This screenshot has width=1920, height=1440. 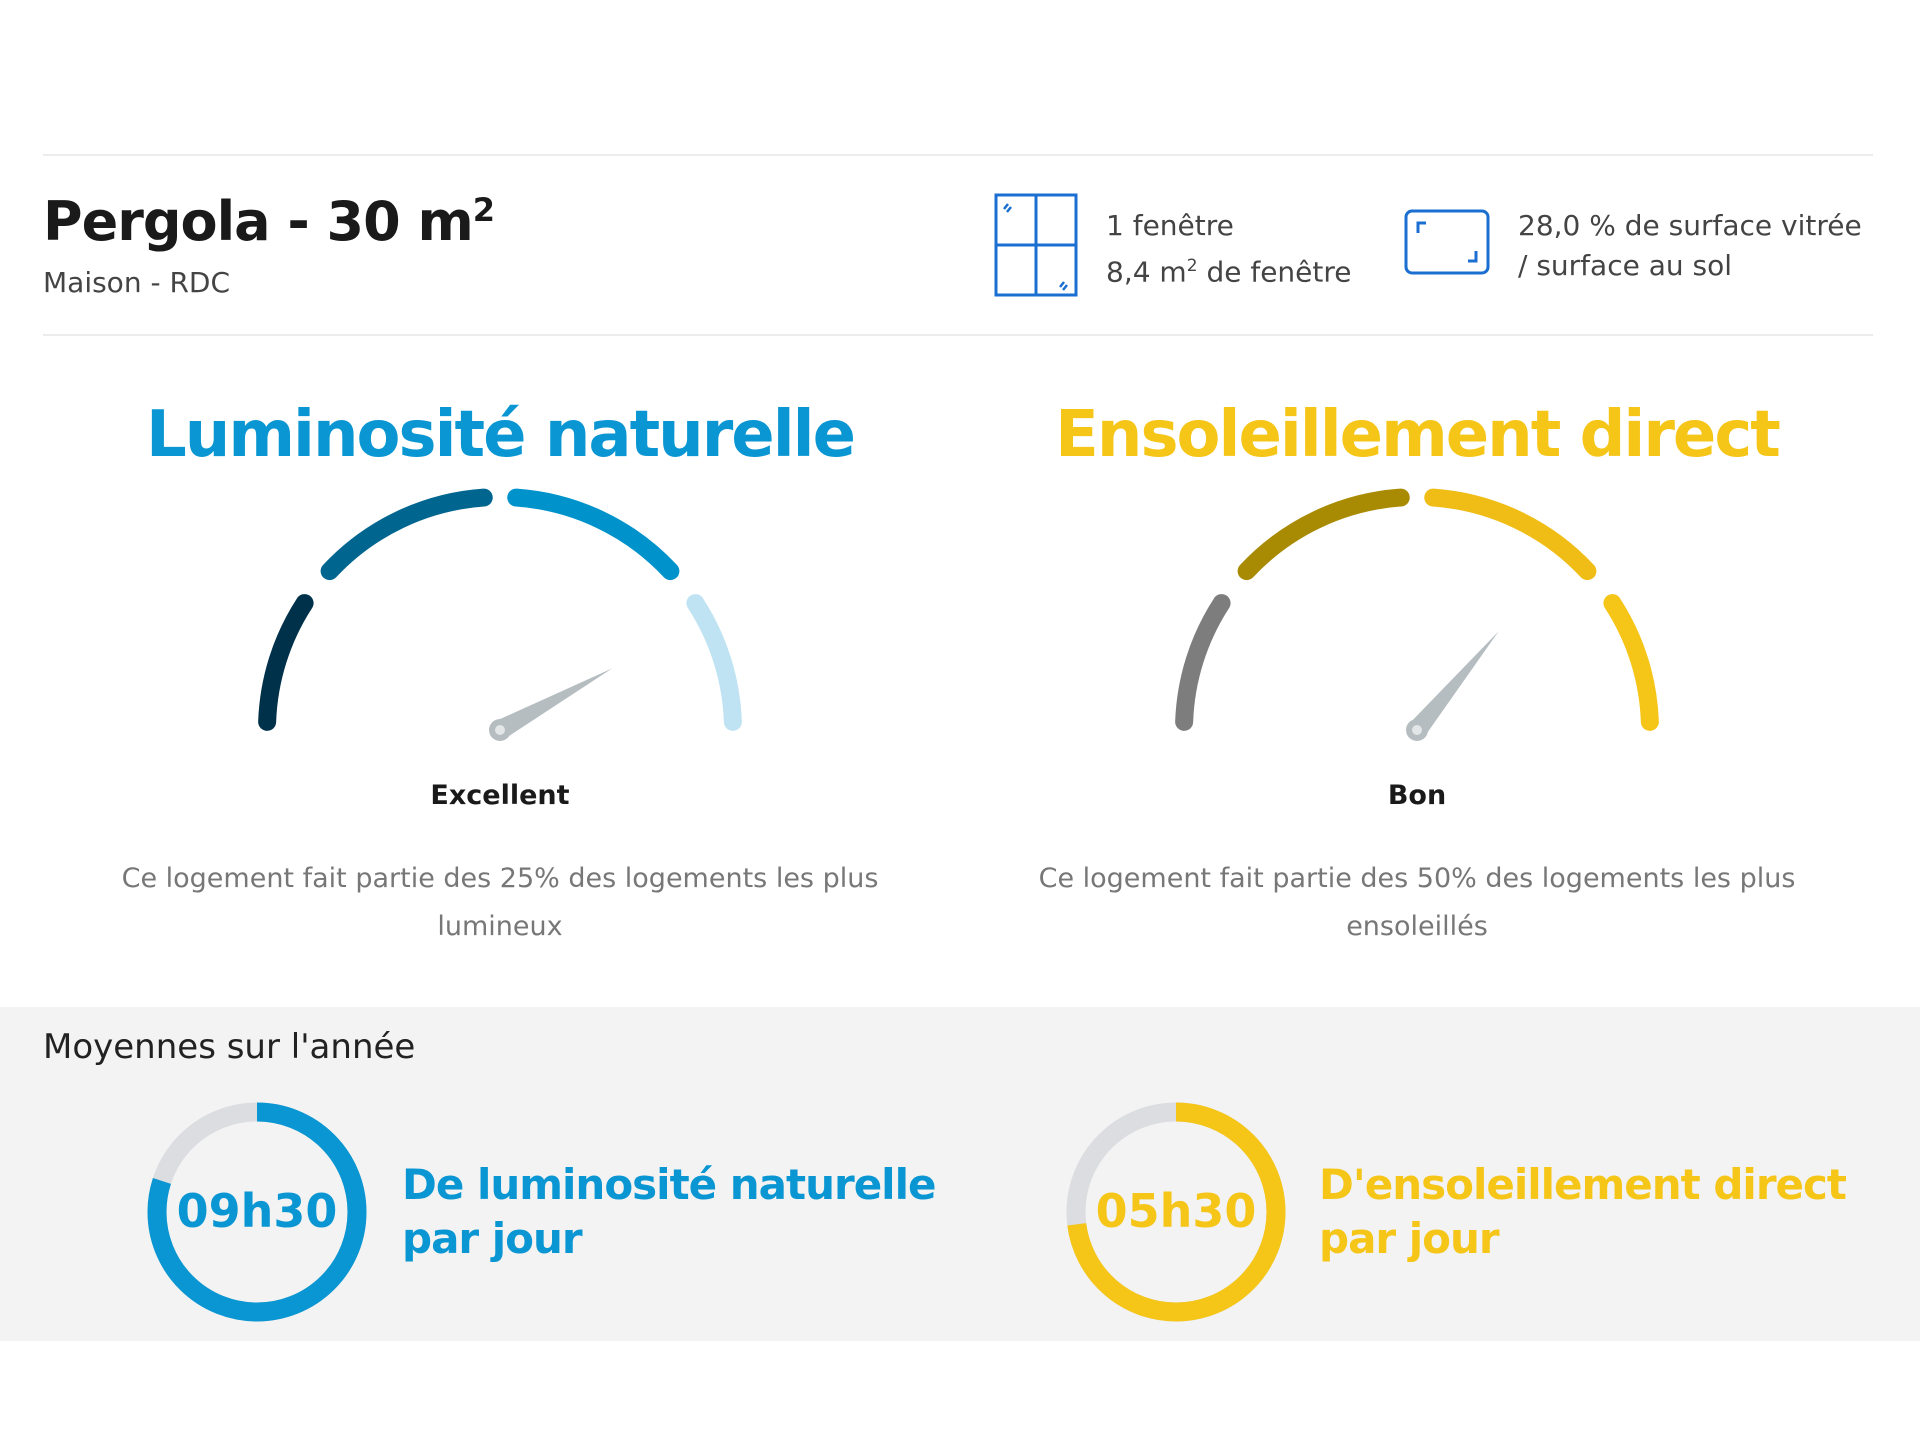 What do you see at coordinates (1690, 225) in the screenshot?
I see `glazing-ratio: 28,0 % de surface vitrée` at bounding box center [1690, 225].